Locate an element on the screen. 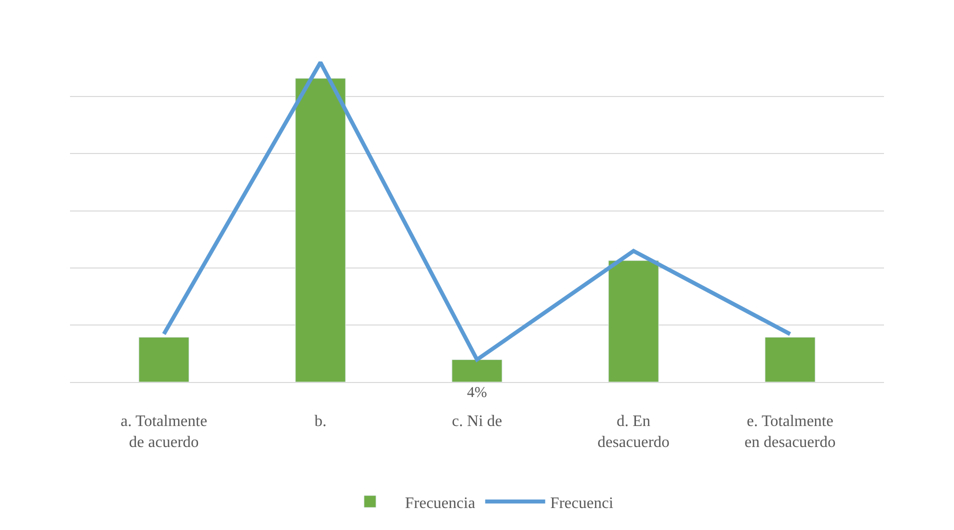 Image resolution: width=954 pixels, height=530 pixels. text: 4% is located at coordinates (477, 393).